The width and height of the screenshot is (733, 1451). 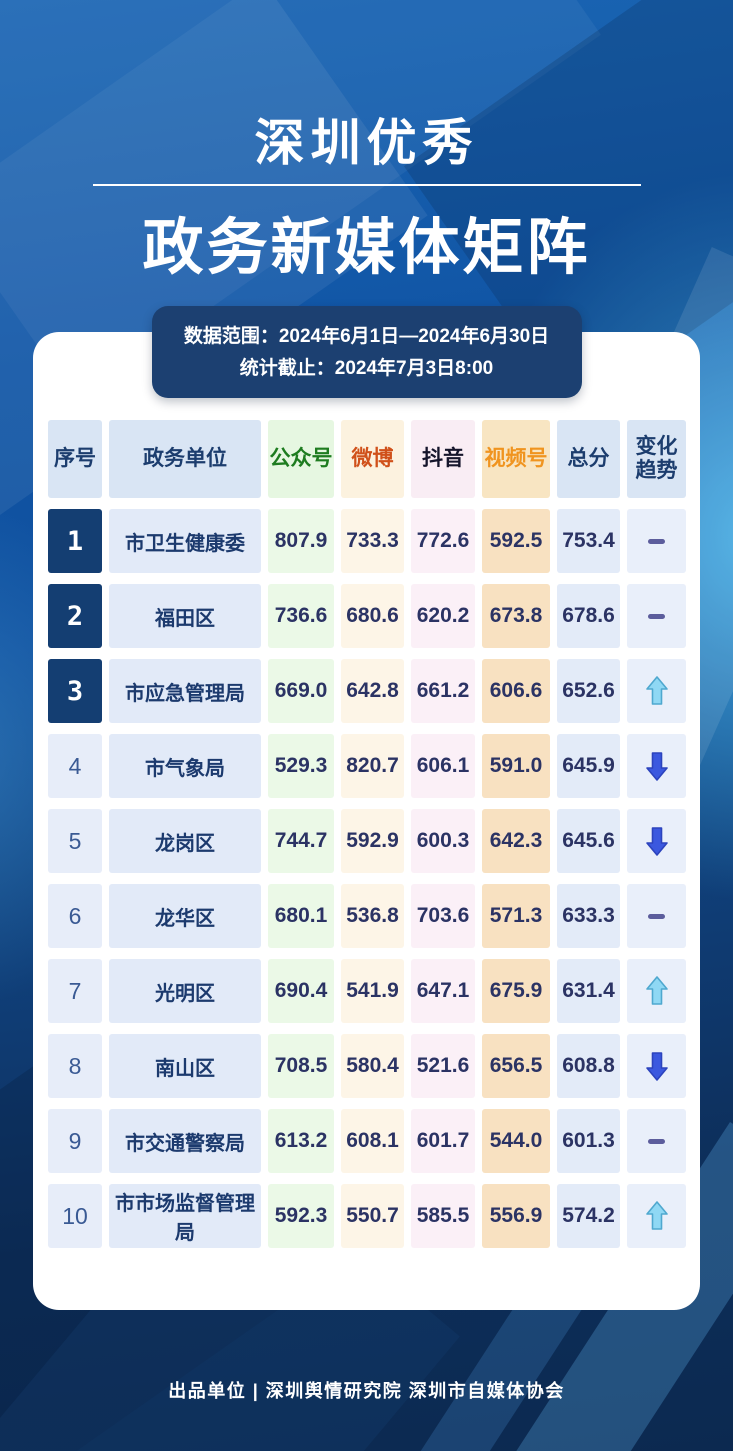 What do you see at coordinates (301, 459) in the screenshot?
I see `column-header-wechat: 公众号` at bounding box center [301, 459].